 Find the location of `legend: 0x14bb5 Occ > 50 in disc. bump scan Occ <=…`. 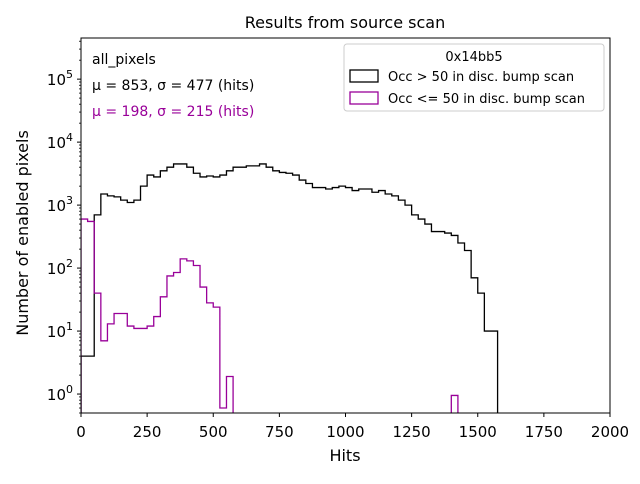

legend: 0x14bb5 Occ > 50 in disc. bump scan Occ <=… is located at coordinates (474, 77).